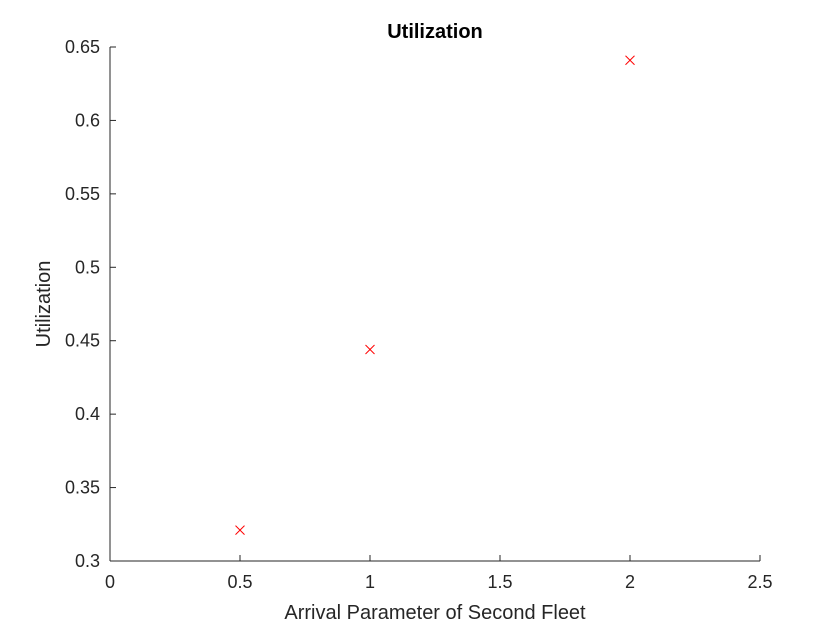 This screenshot has width=840, height=630. What do you see at coordinates (87, 414) in the screenshot?
I see `y-tick-label: 0.4` at bounding box center [87, 414].